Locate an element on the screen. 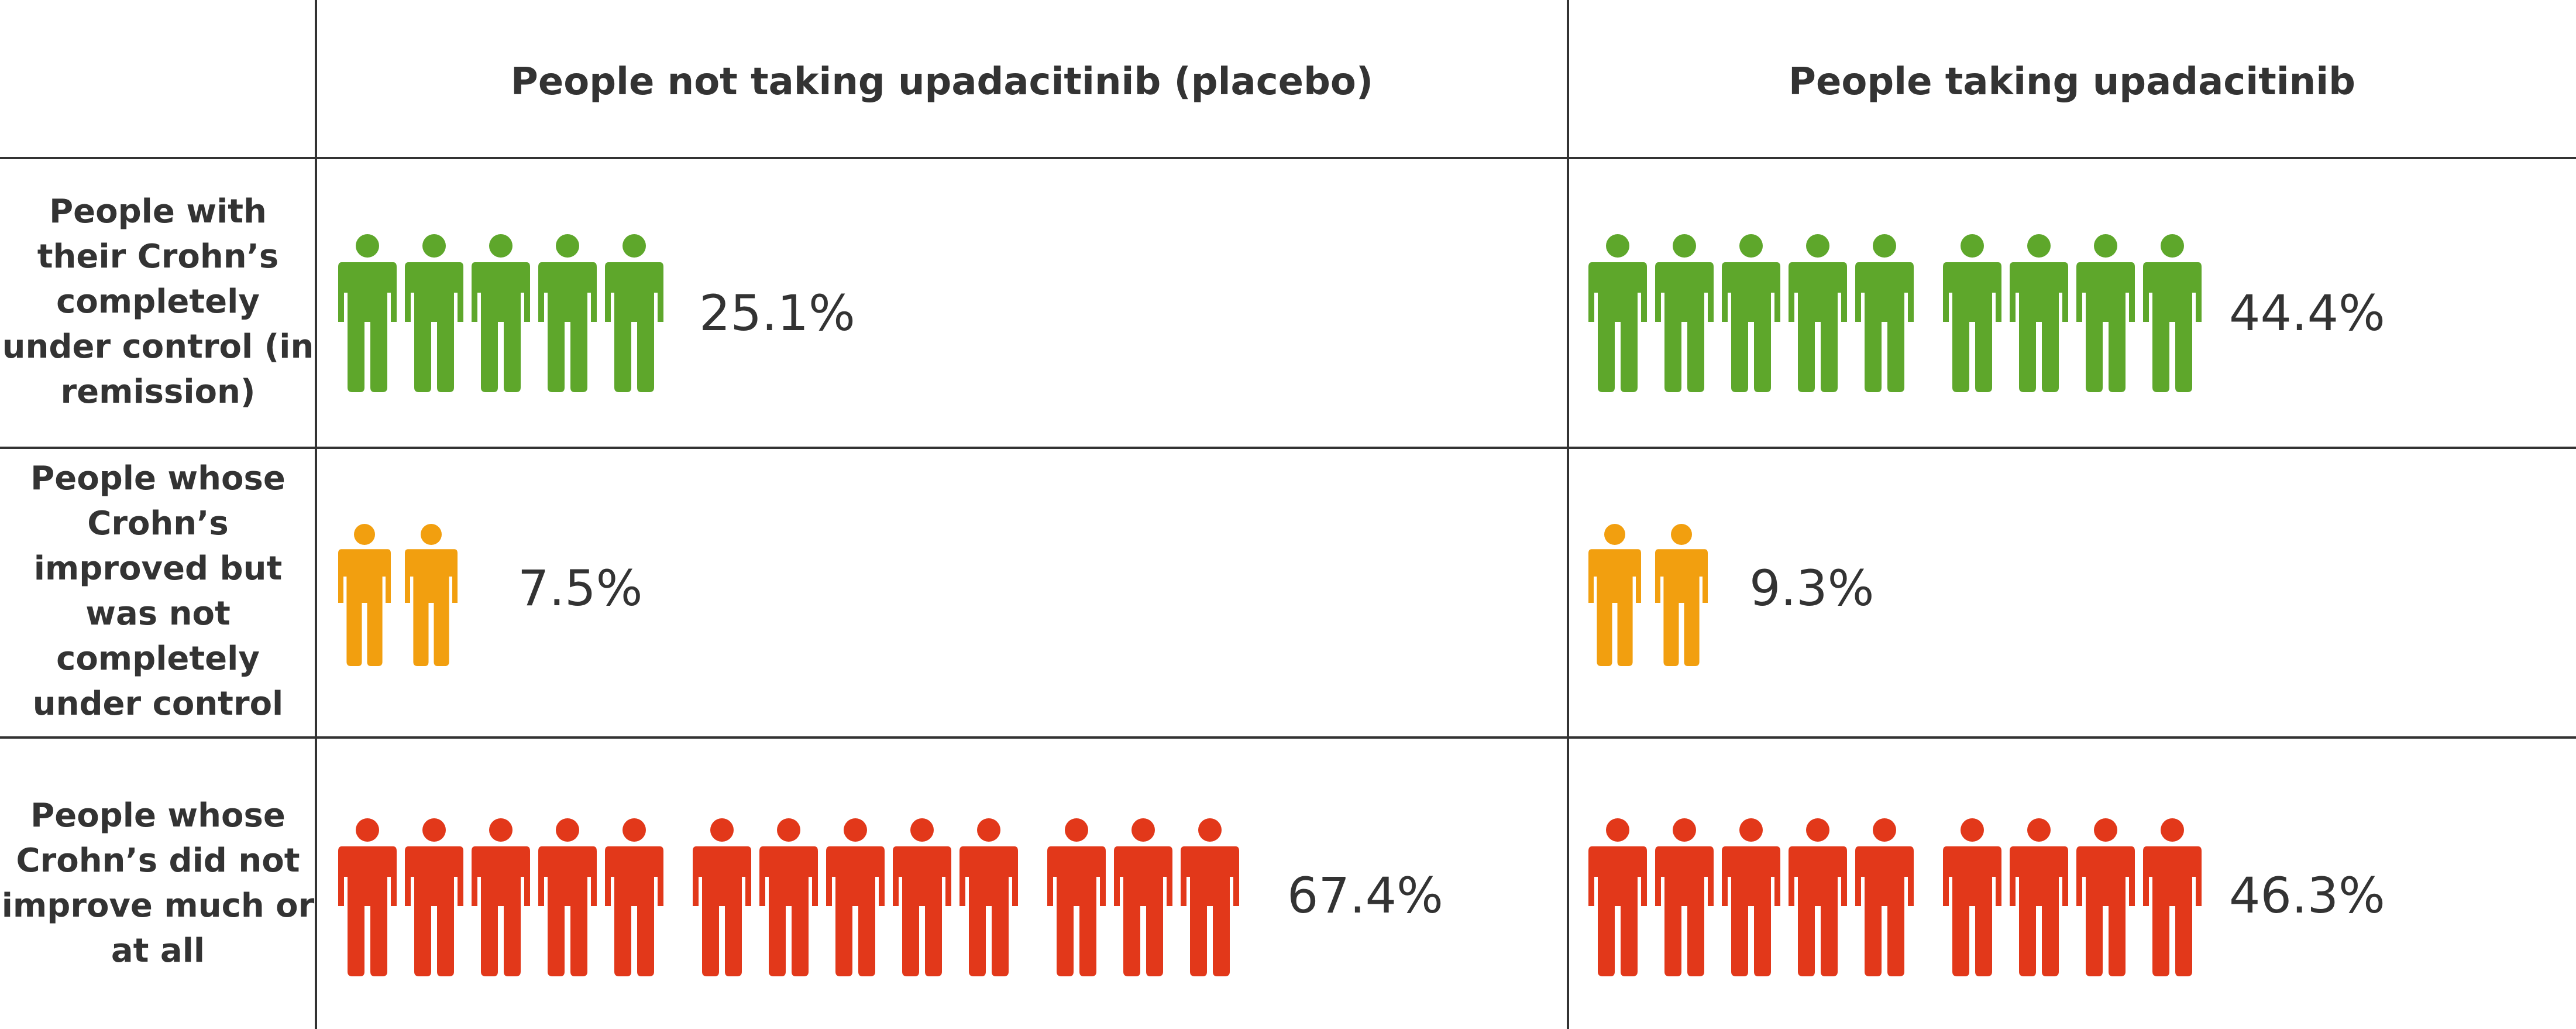 Image resolution: width=2576 pixels, height=1029 pixels. value-label-improved-upadacitinib: 9.3% is located at coordinates (1812, 588).